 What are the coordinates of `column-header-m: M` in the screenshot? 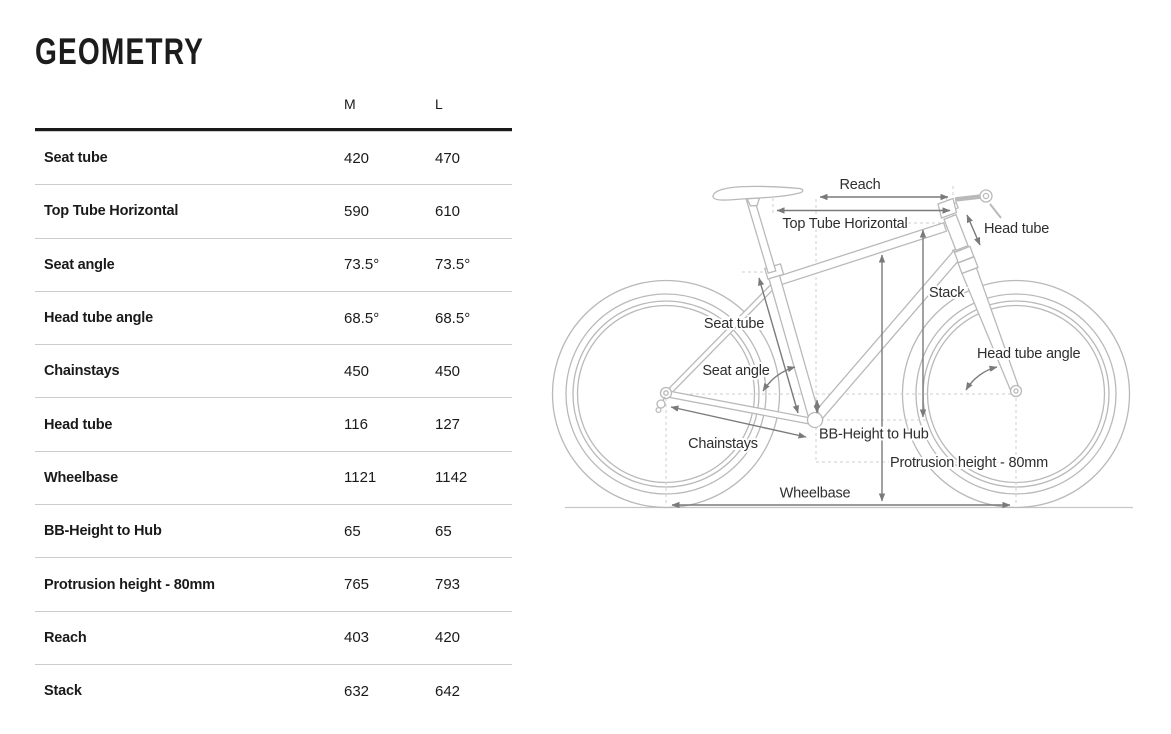 It's located at (350, 104).